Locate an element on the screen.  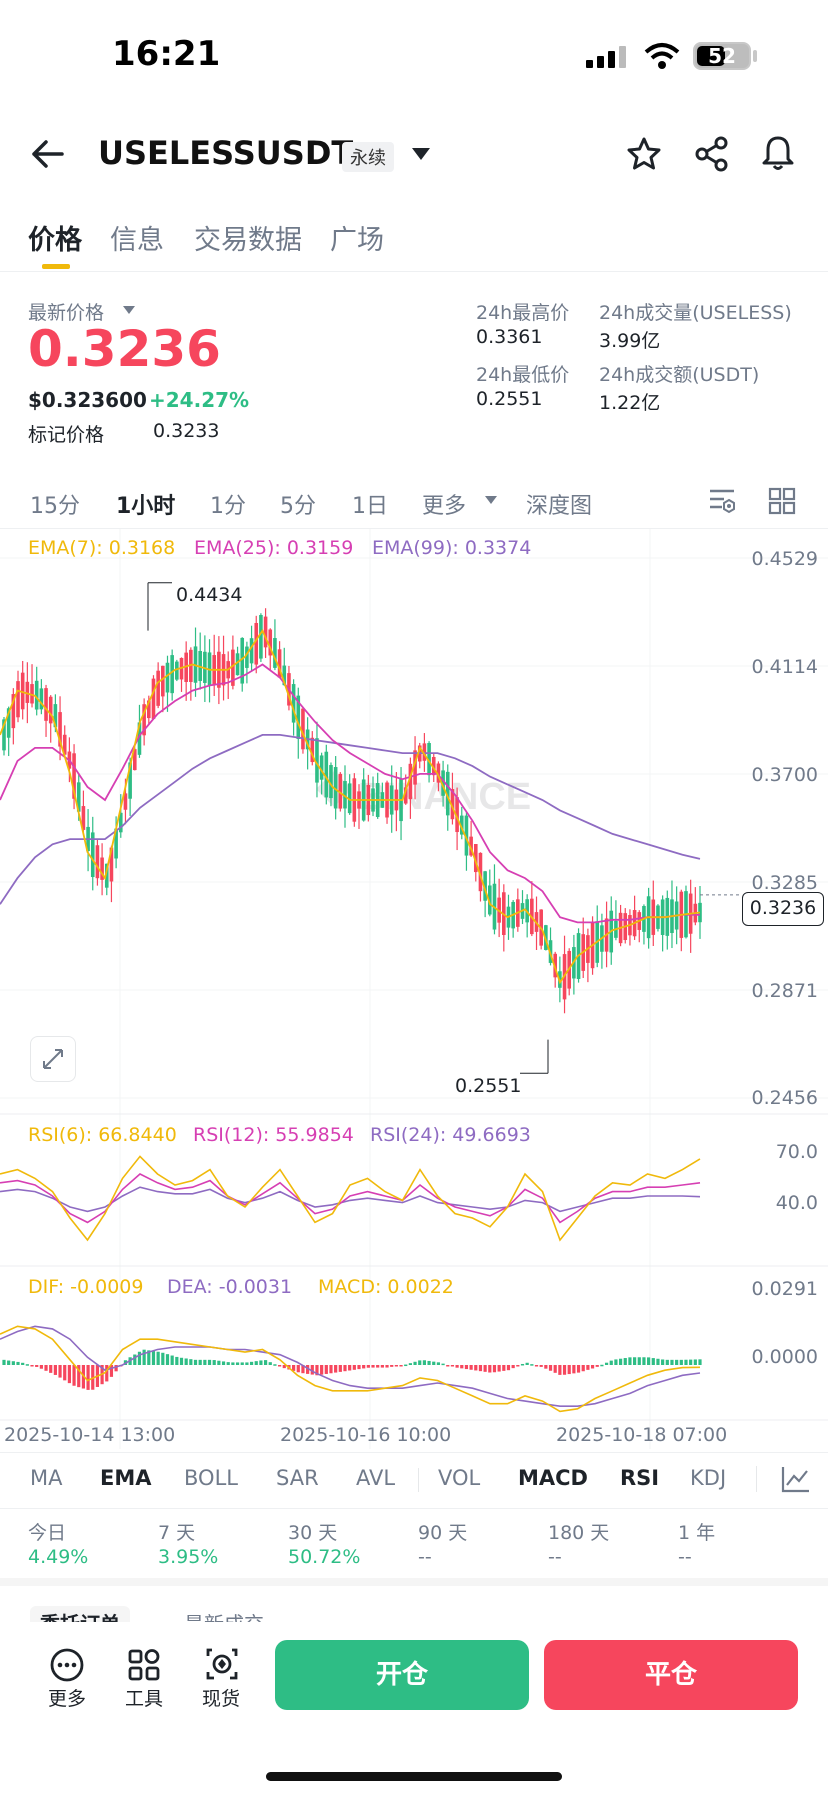
indicator-boll: BOLL is located at coordinates (211, 1478).